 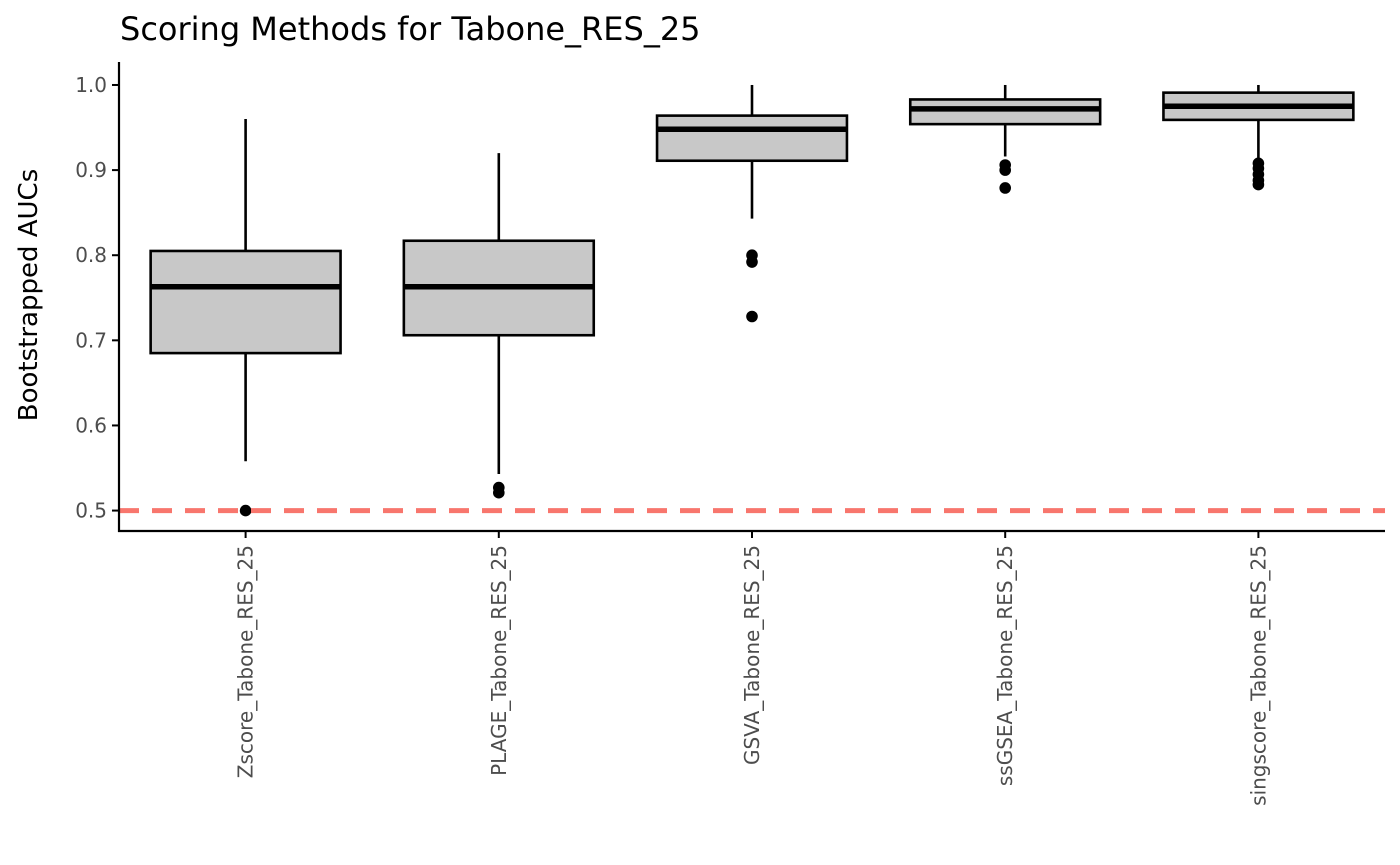 I want to click on y-tick-label: 0.6, so click(x=91, y=425).